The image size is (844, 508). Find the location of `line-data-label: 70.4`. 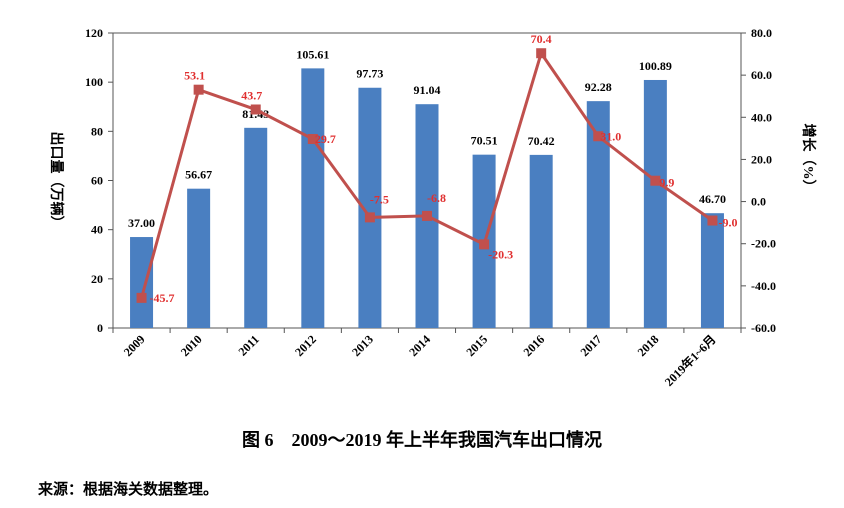

line-data-label: 70.4 is located at coordinates (541, 39).